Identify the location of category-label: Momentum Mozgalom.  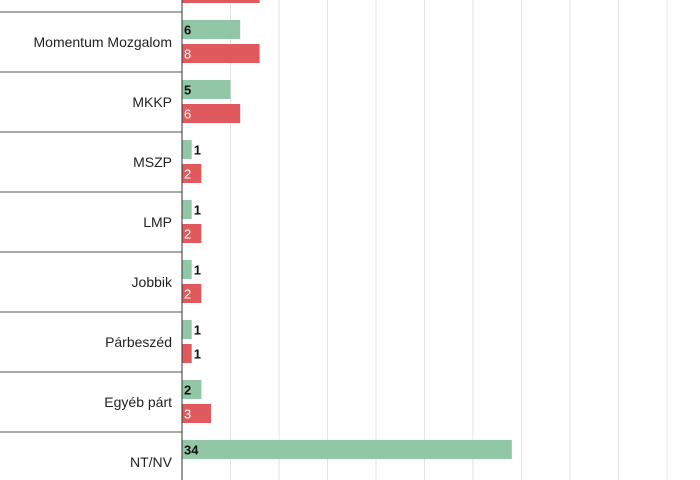
(103, 42).